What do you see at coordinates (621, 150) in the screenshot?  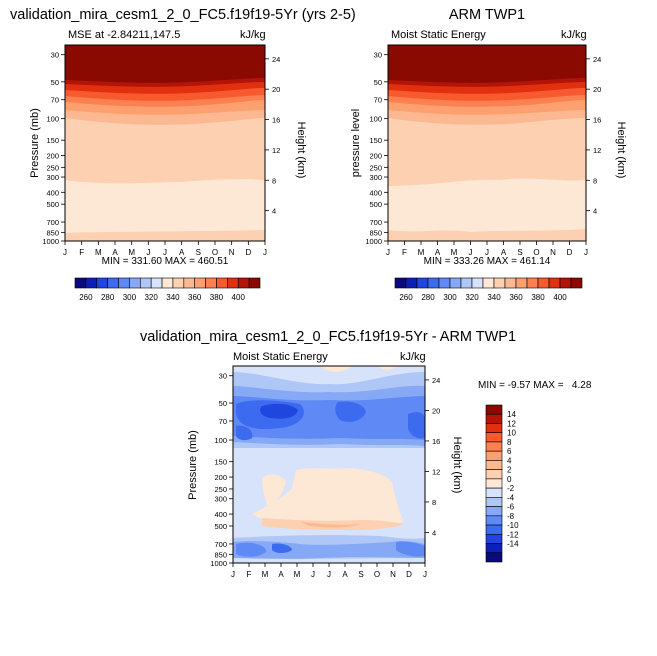 I see `panel-obs-y2label: Height (km)` at bounding box center [621, 150].